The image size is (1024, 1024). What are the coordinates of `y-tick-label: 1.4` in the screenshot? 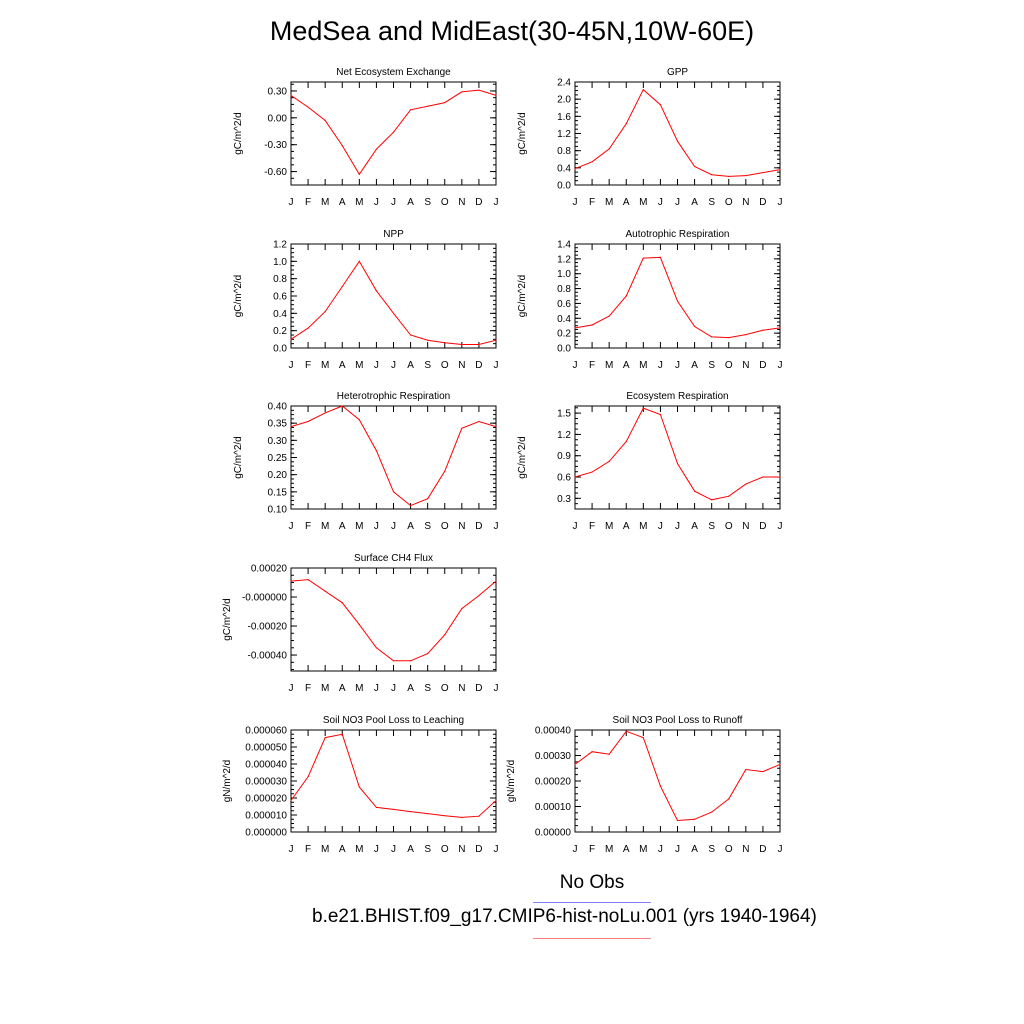 It's located at (564, 245).